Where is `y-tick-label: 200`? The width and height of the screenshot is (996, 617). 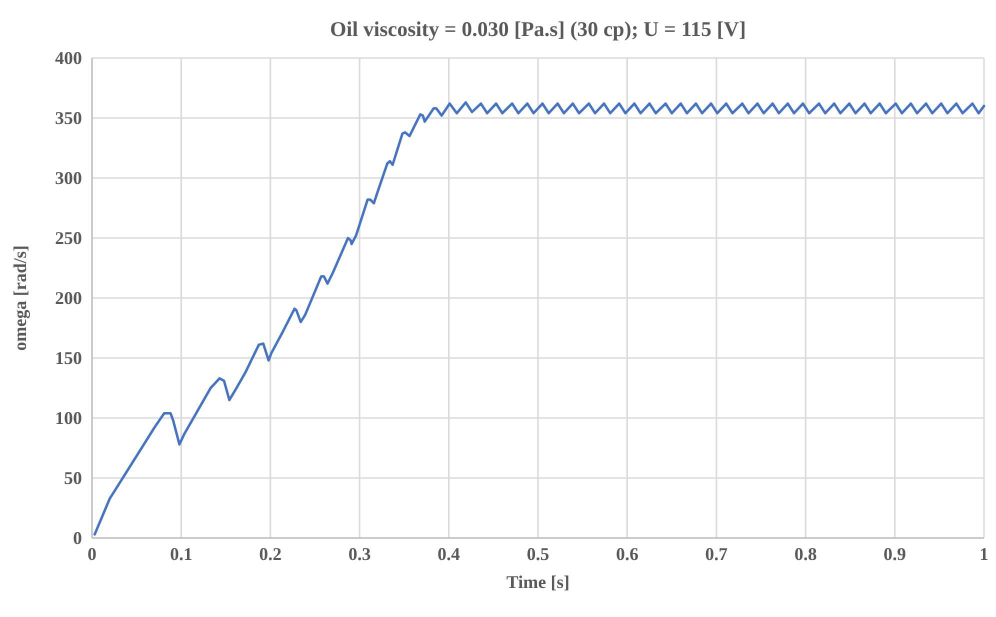 y-tick-label: 200 is located at coordinates (68, 298).